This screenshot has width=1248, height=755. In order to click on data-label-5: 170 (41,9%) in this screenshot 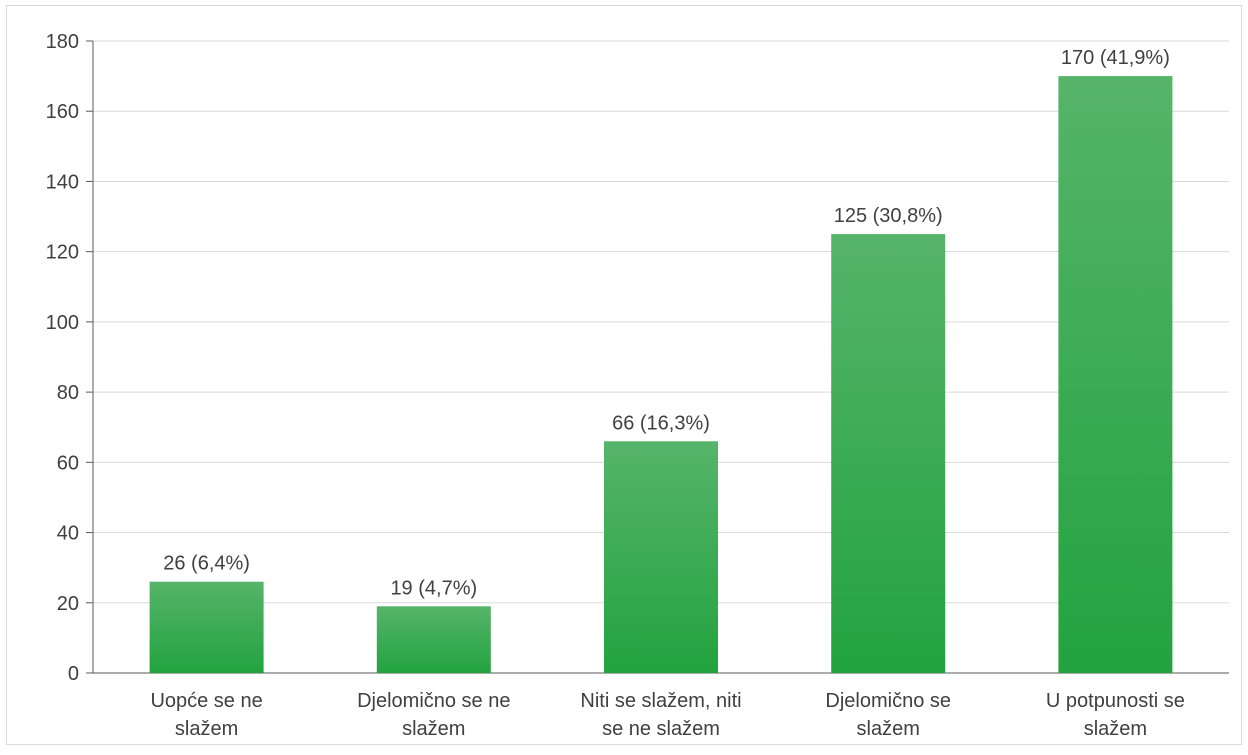, I will do `click(1115, 58)`.